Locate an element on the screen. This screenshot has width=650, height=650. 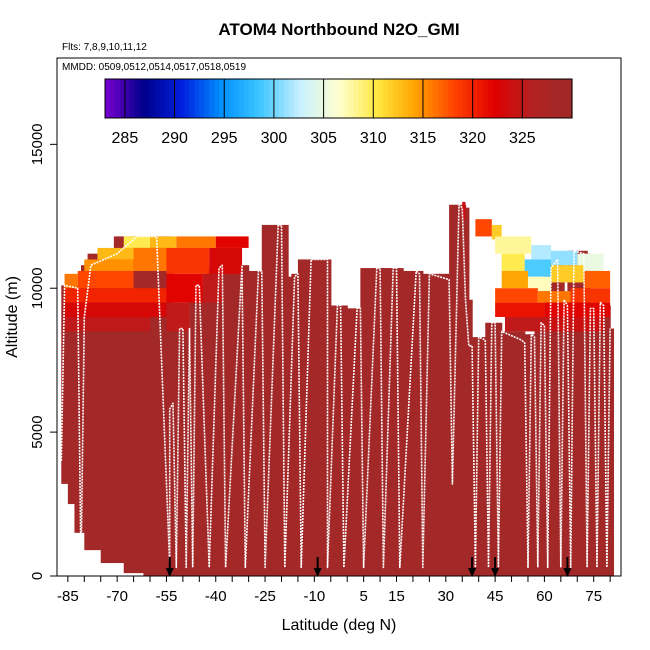
flight-markers is located at coordinates (368, 567).